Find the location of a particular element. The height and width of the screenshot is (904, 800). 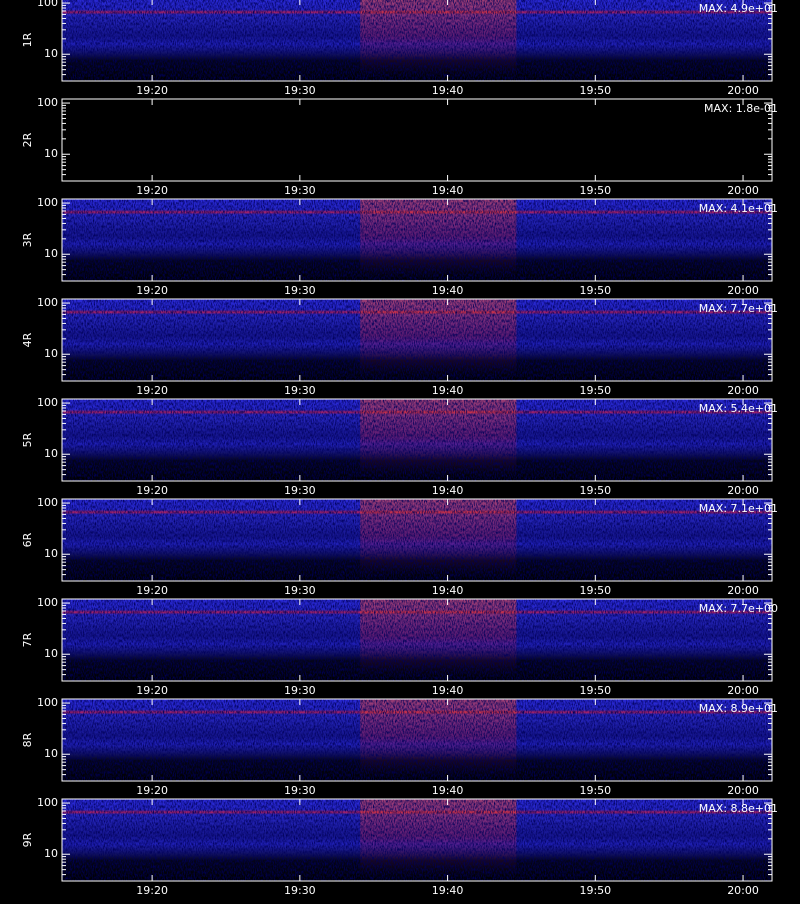

y-axis-label: 2R is located at coordinates (27, 139).